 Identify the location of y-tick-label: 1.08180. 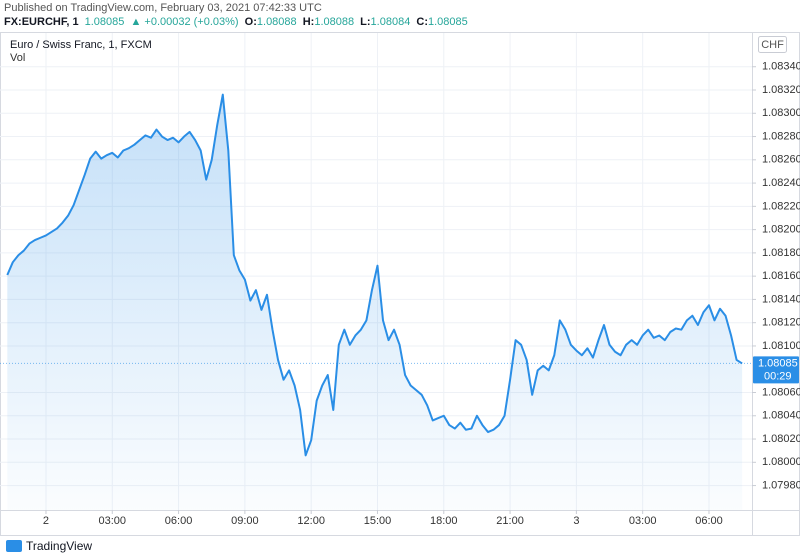
(781, 253).